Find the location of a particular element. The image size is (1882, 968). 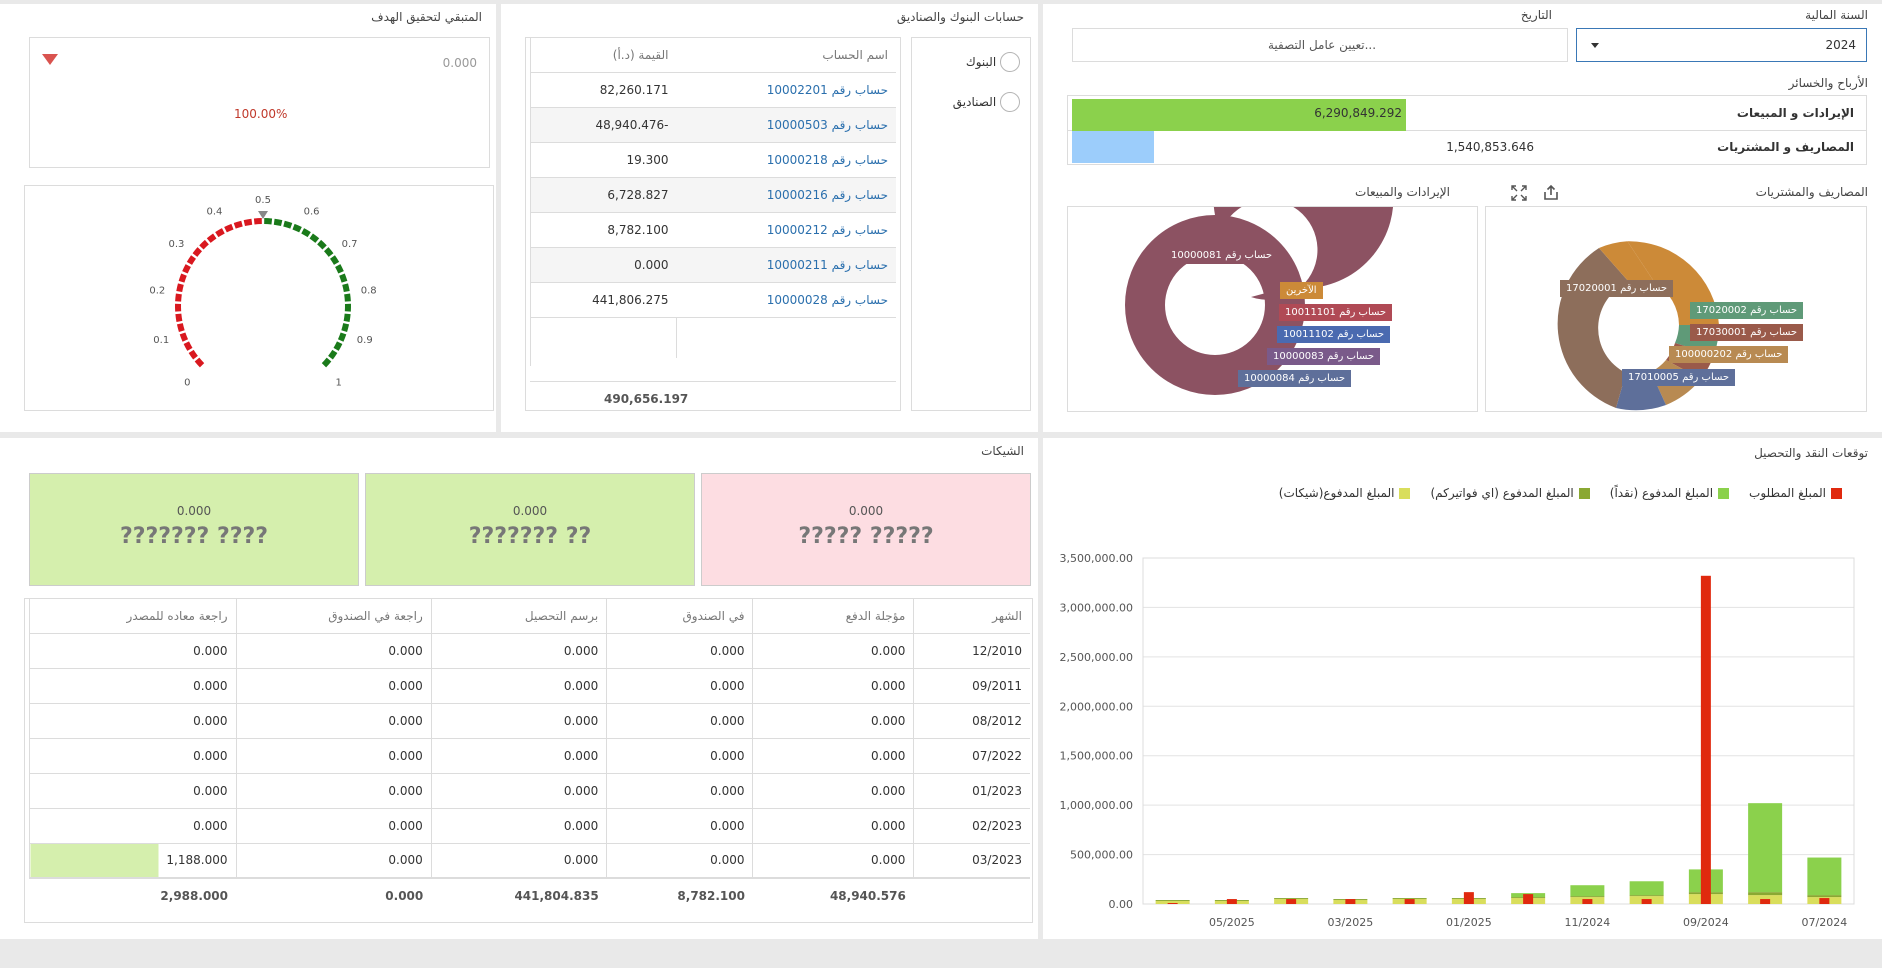

stacked-bar-segment is located at coordinates (1824, 896).